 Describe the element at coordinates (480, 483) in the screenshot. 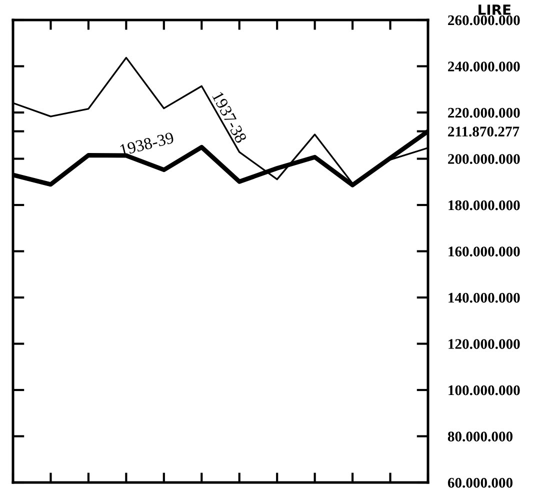

I see `y-tick-label: 60.000.000` at that location.